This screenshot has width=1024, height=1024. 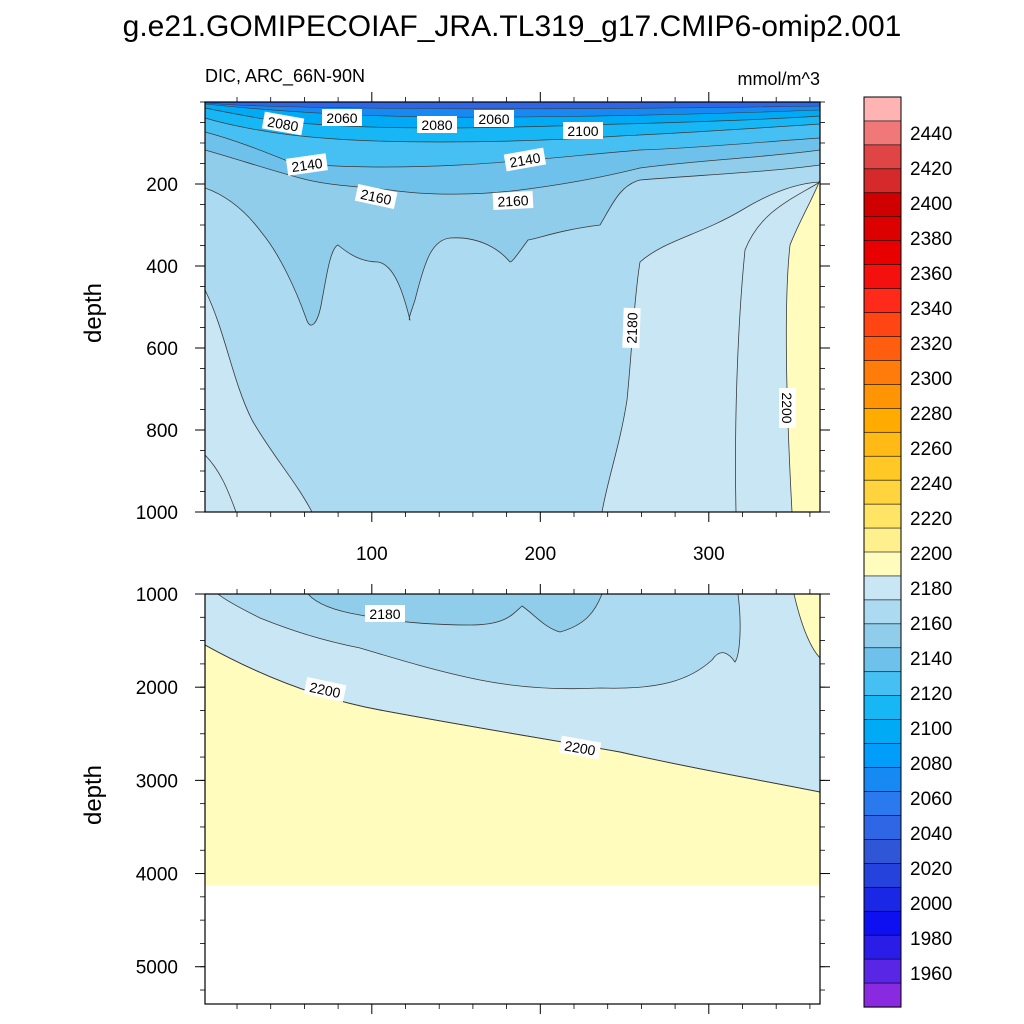 What do you see at coordinates (372, 554) in the screenshot?
I see `x-tick-label: 100` at bounding box center [372, 554].